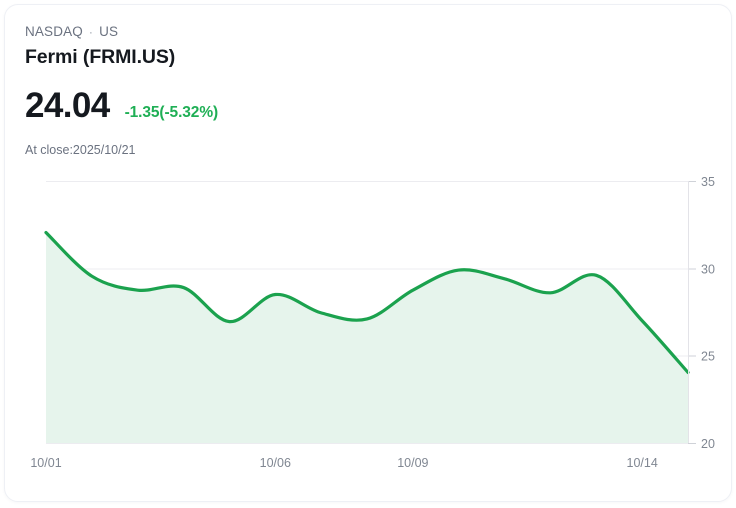 Image resolution: width=736 pixels, height=508 pixels. Describe the element at coordinates (708, 357) in the screenshot. I see `y-axis-tick-label: 25` at that location.